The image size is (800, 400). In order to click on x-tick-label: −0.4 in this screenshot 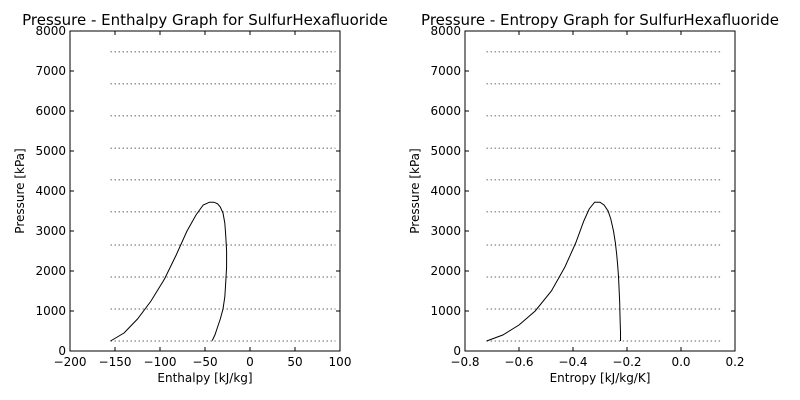, I will do `click(572, 362)`.